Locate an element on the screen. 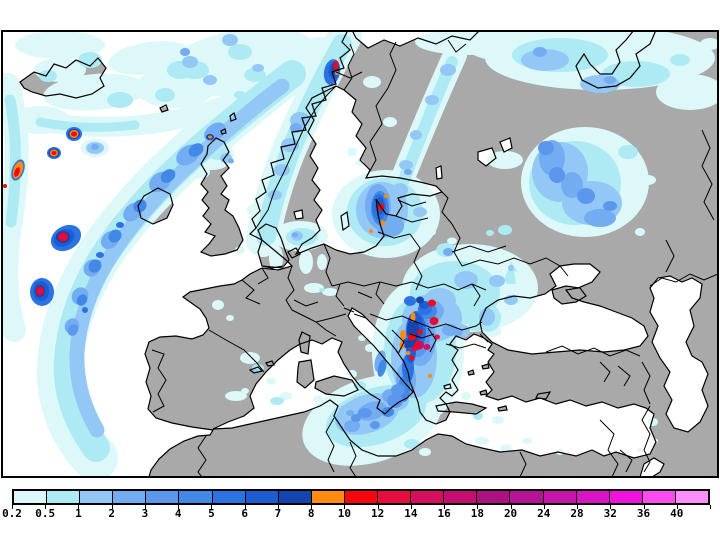 This screenshot has width=720, height=540. legend-tick-label: 10 is located at coordinates (344, 513).